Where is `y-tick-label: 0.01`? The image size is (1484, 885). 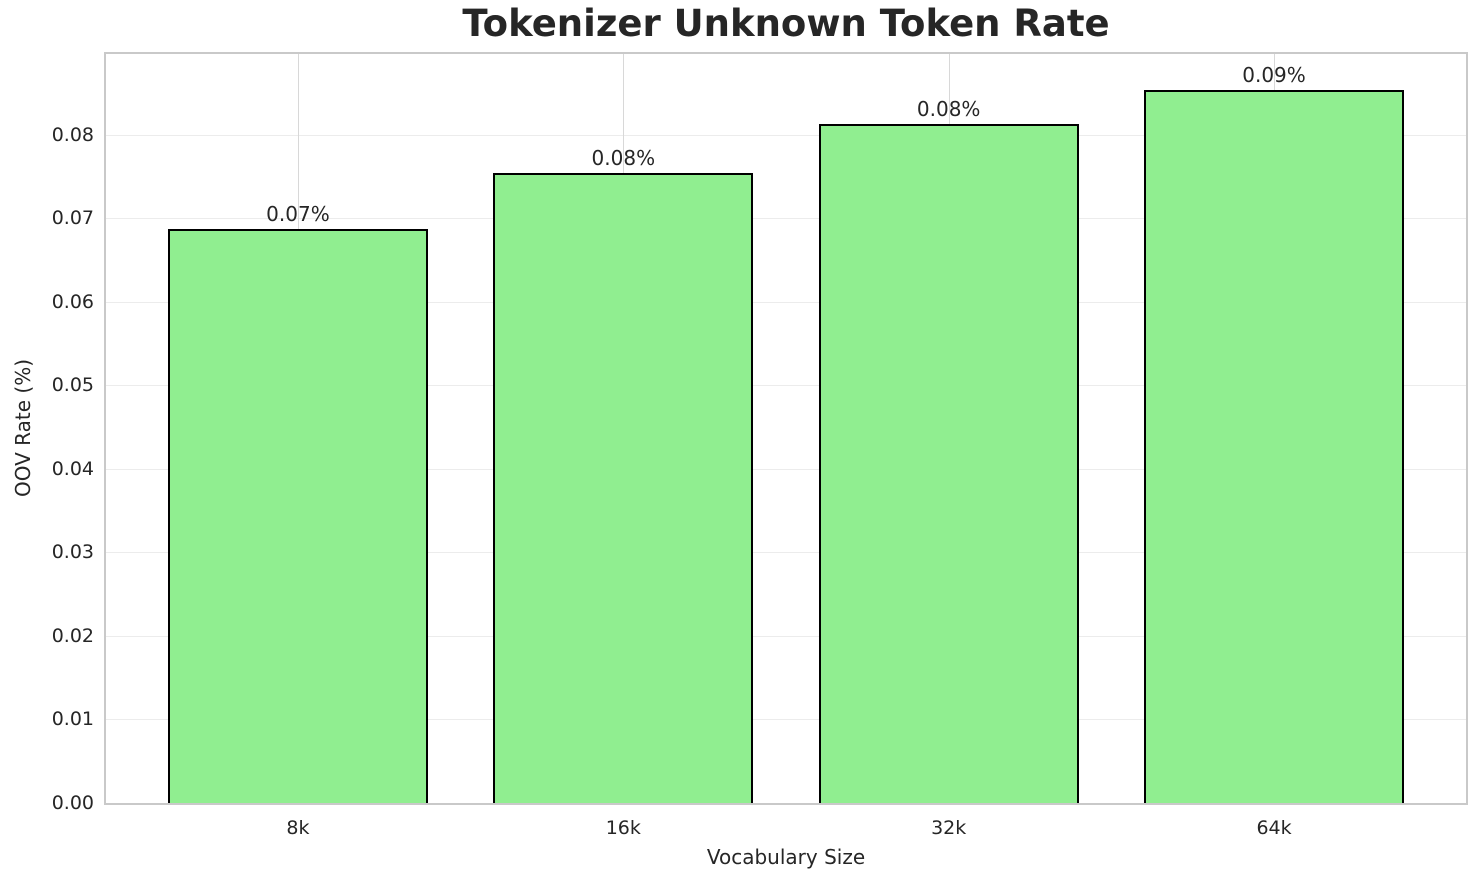
y-tick-label: 0.01 is located at coordinates (72, 719).